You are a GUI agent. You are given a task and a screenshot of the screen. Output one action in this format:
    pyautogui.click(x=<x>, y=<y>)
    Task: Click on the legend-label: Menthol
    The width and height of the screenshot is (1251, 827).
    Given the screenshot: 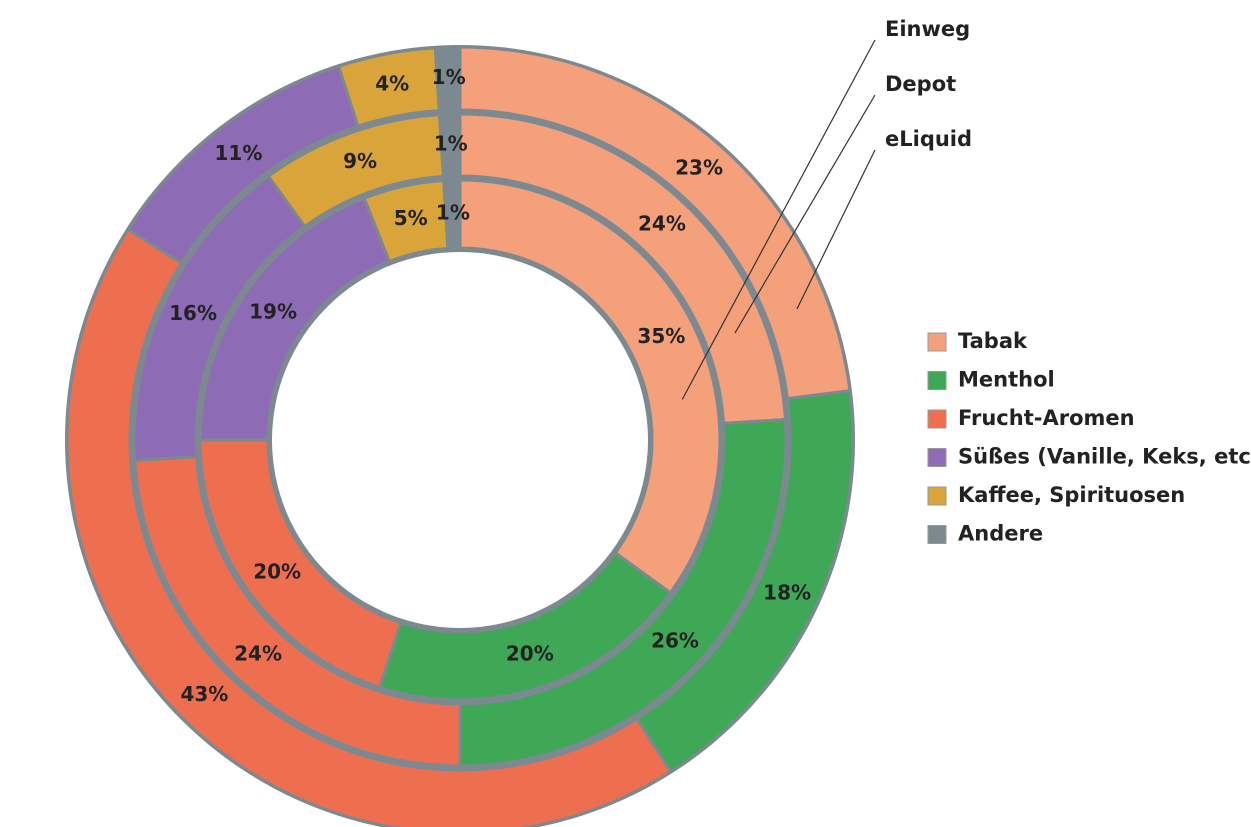 What is the action you would take?
    pyautogui.click(x=1006, y=380)
    